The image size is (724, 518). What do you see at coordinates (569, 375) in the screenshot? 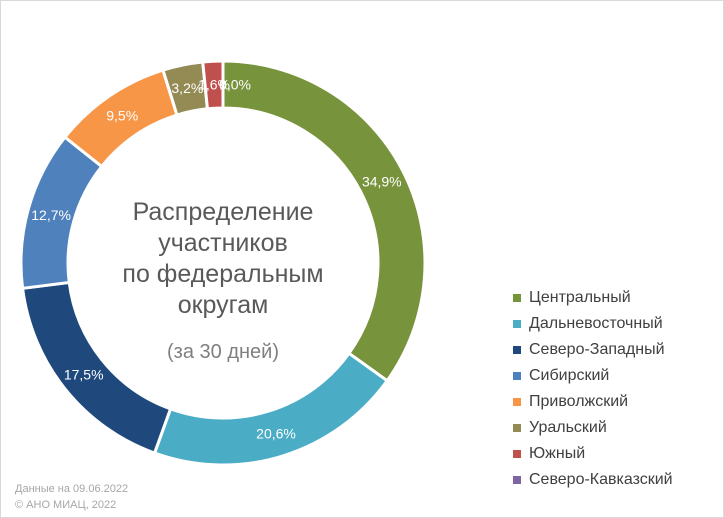
I see `legend-label: Сибирский` at bounding box center [569, 375].